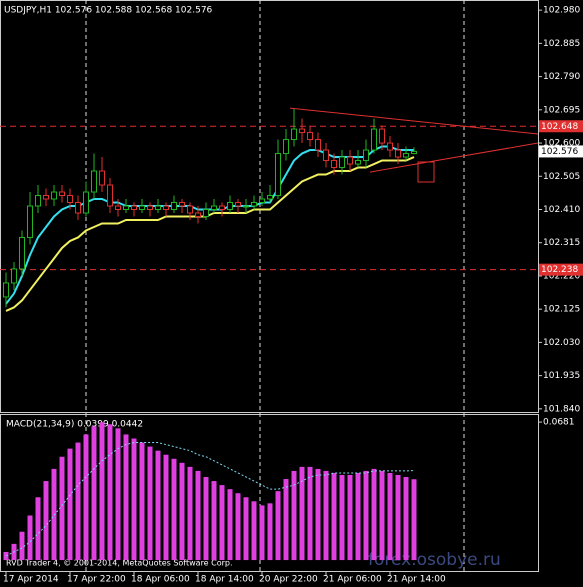 This screenshot has width=583, height=587. I want to click on y-tick-label: 102.125, so click(561, 310).